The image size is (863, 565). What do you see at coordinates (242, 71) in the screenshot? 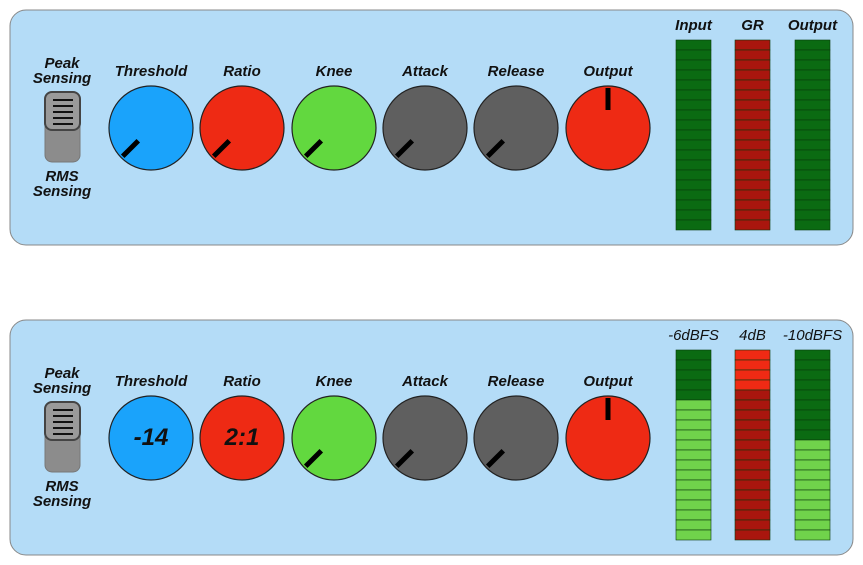
I see `knob-label: Ratio` at bounding box center [242, 71].